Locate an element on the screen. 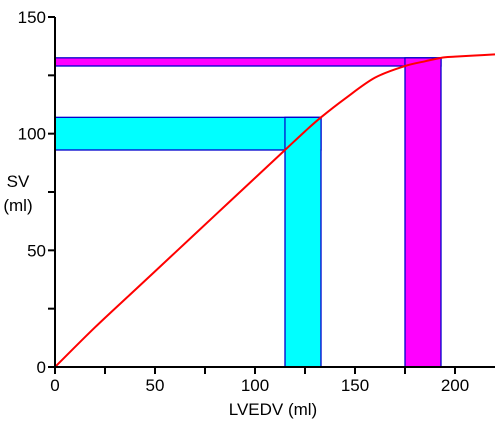  band-2-vertical is located at coordinates (423, 212).